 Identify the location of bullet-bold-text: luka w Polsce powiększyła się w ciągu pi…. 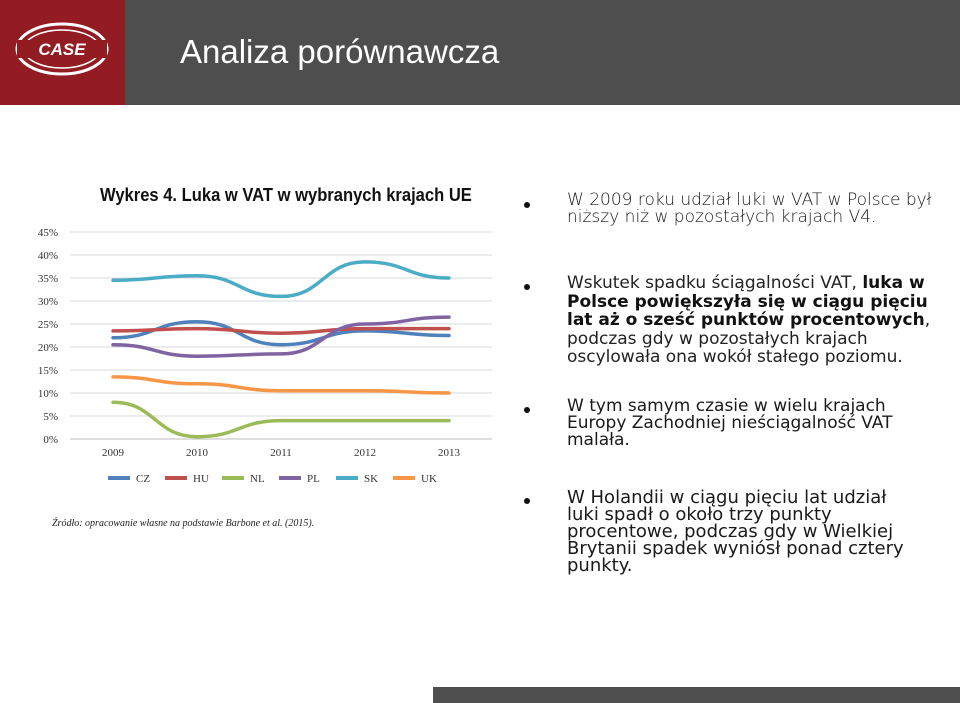
(747, 301).